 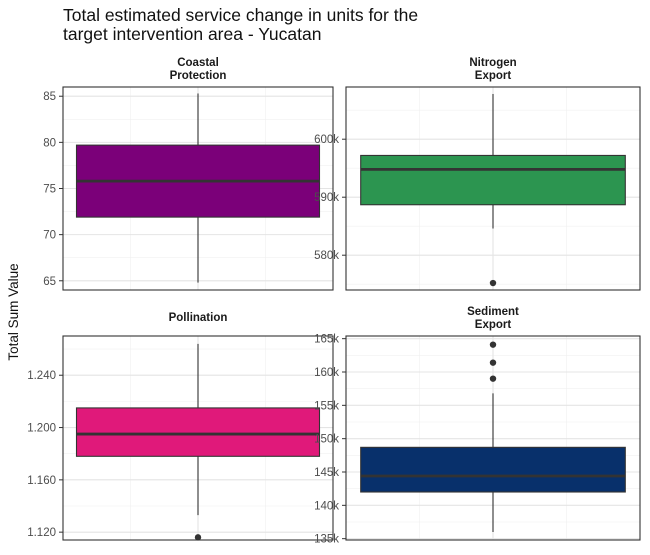 What do you see at coordinates (192, 34) in the screenshot?
I see `chart-title-line2: target intervention area - Yucatan` at bounding box center [192, 34].